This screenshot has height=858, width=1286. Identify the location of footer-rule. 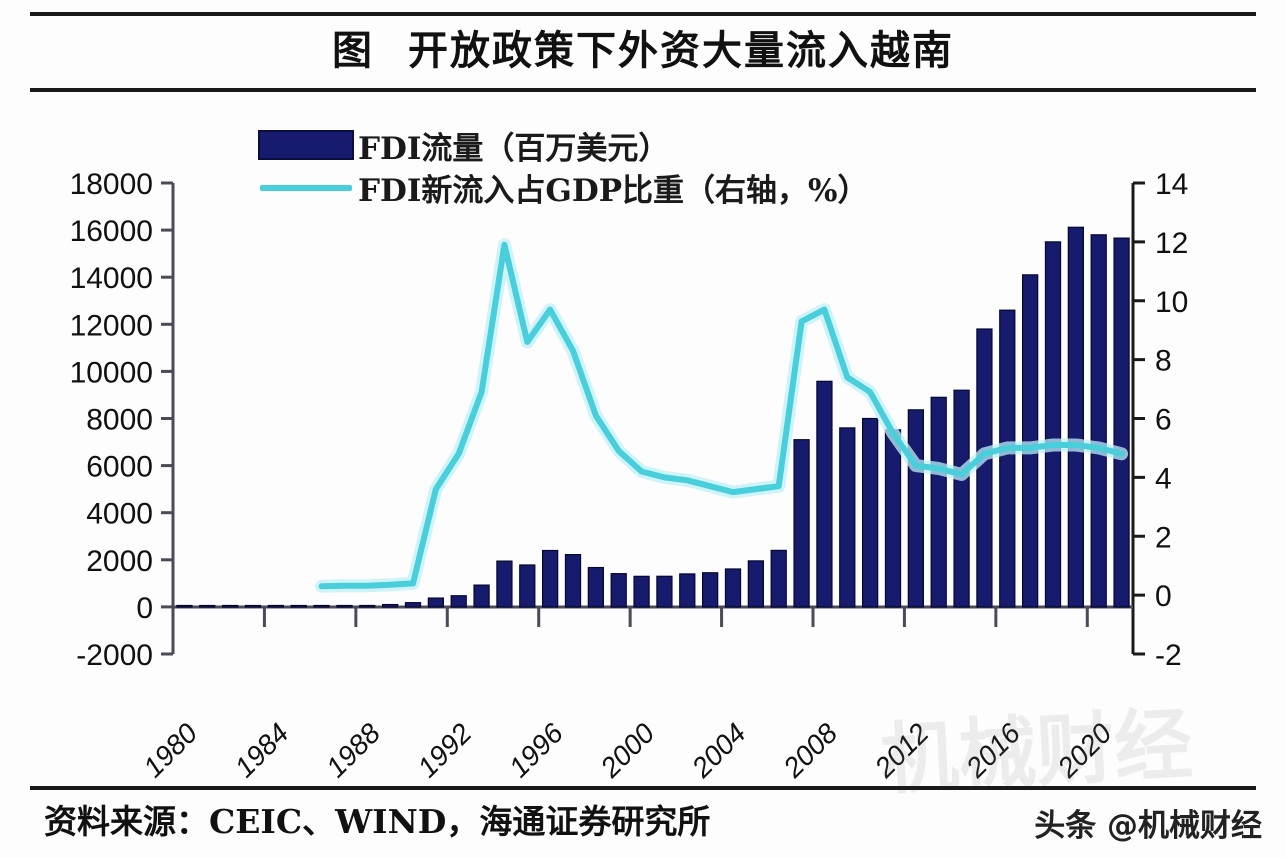
(643, 788).